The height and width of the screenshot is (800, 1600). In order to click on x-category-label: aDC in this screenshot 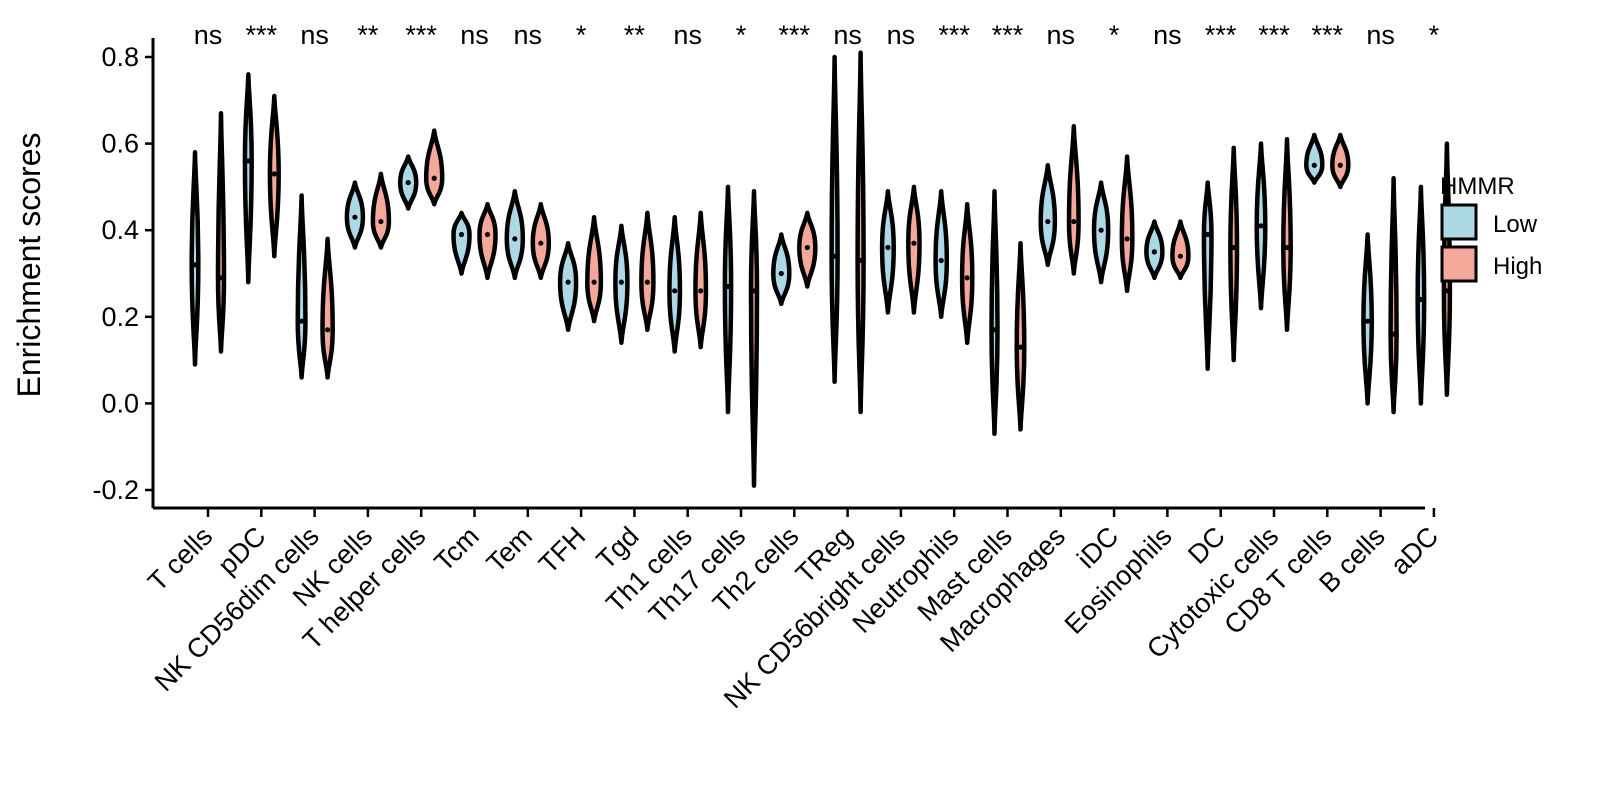, I will do `click(1414, 550)`.